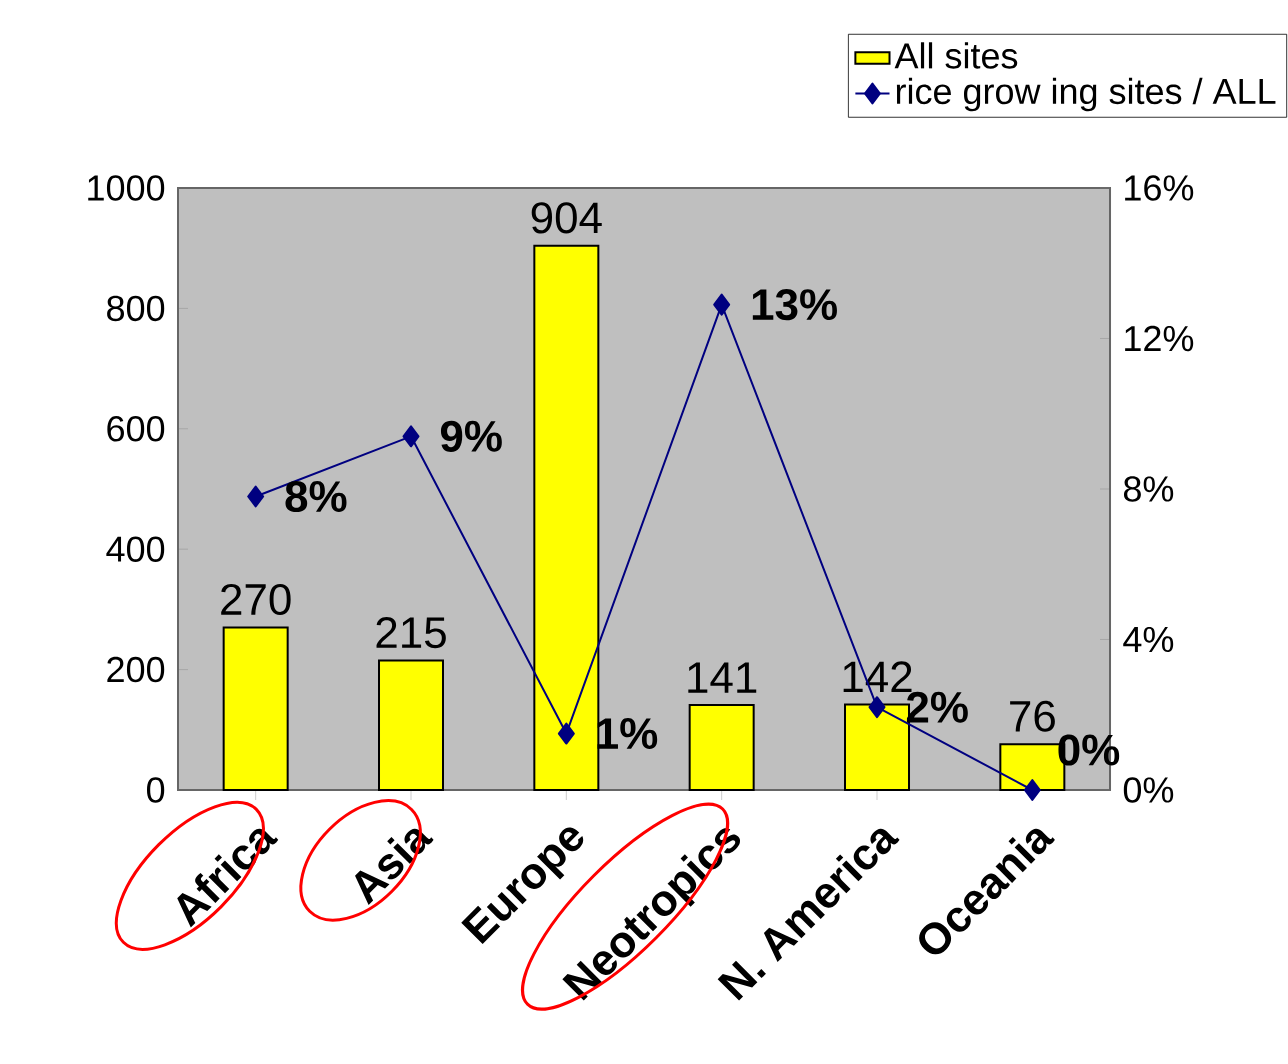 Image resolution: width=1288 pixels, height=1064 pixels. I want to click on legend-label: rice grow ing sites / ALL, so click(1086, 94).